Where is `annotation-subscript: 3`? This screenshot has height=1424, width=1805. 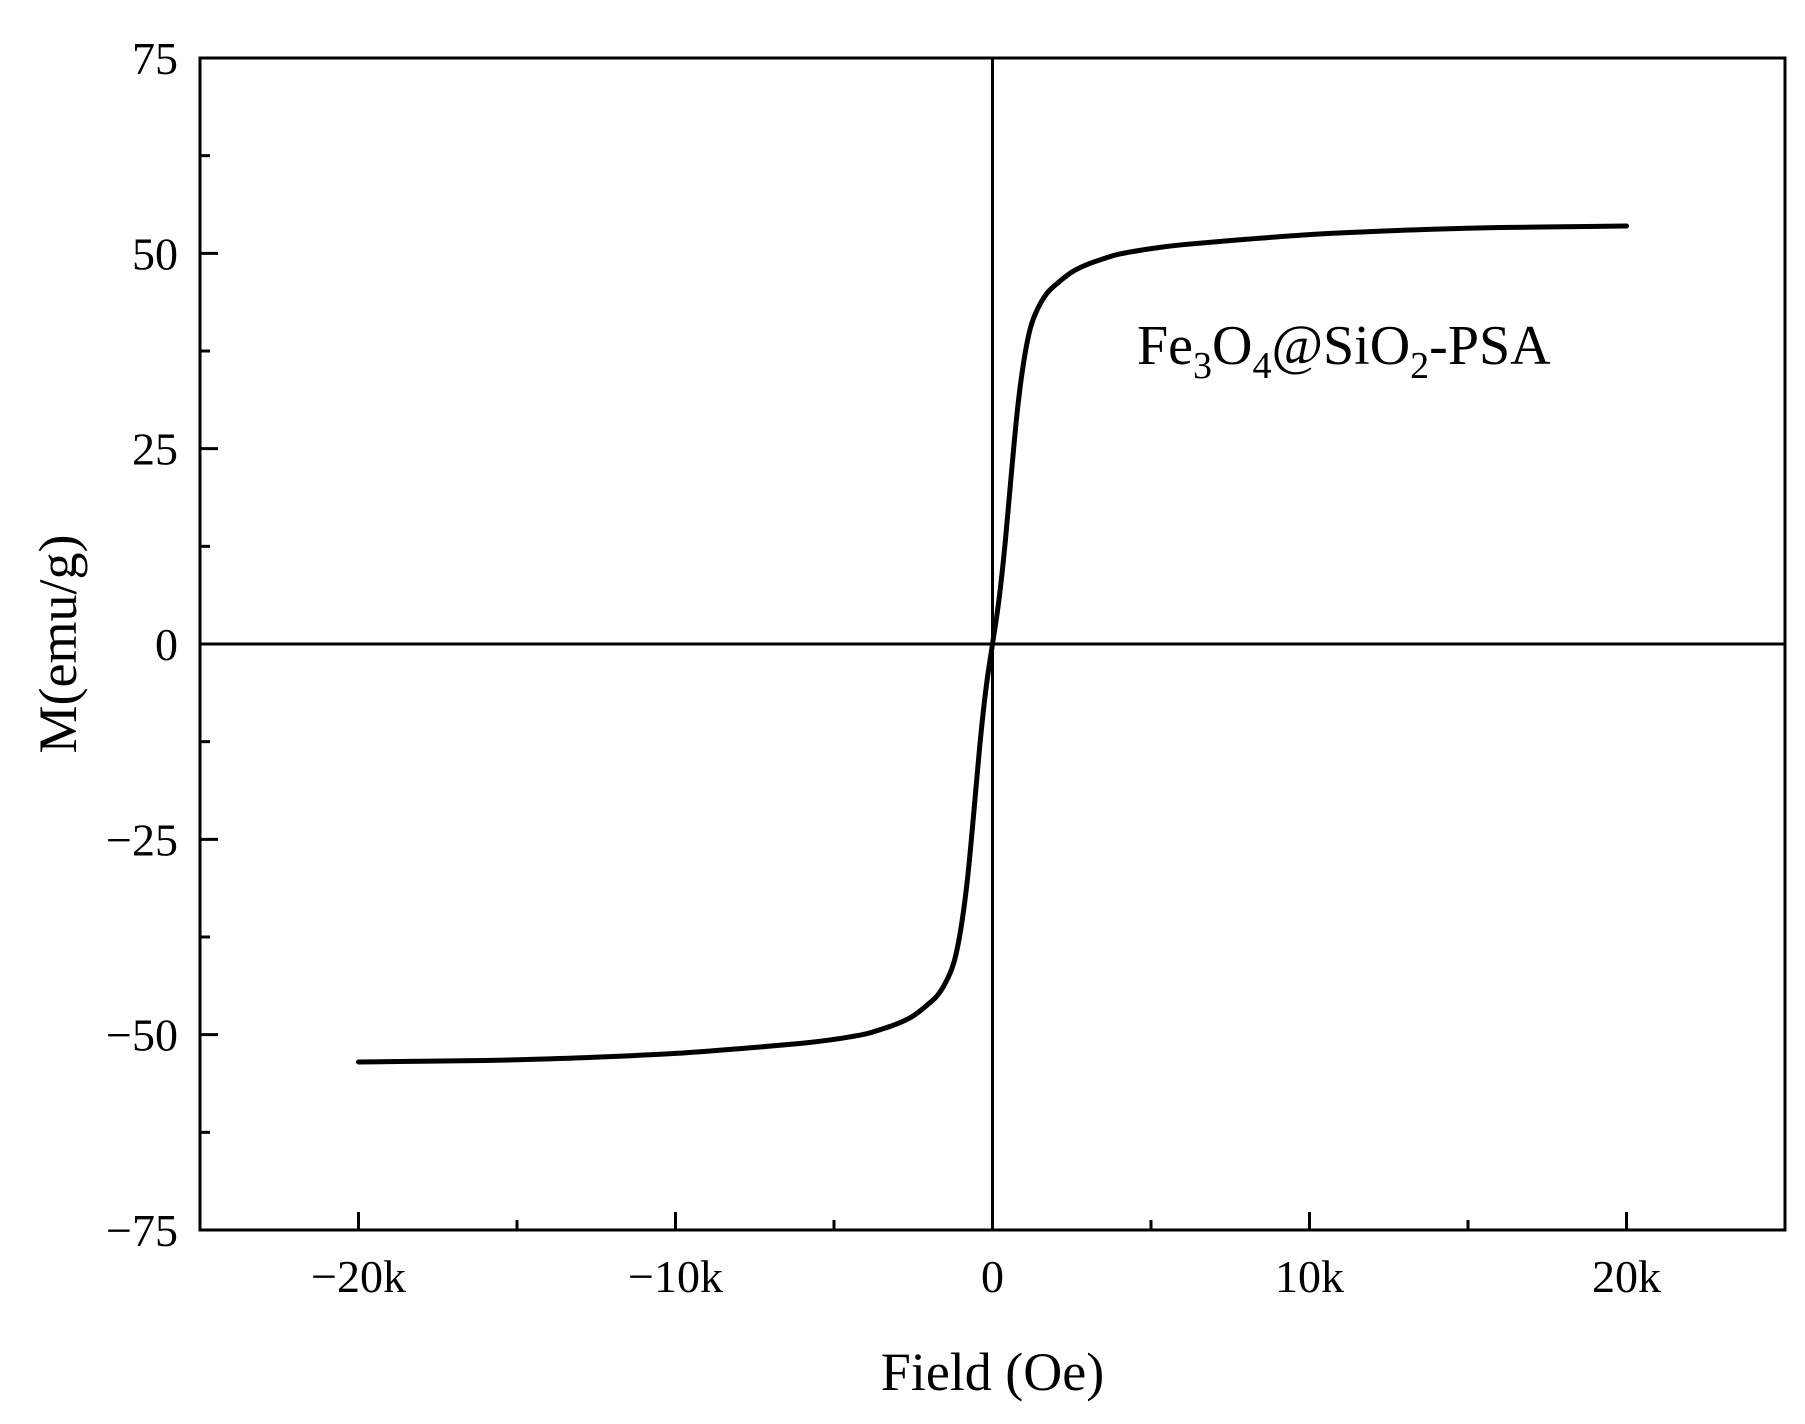
annotation-subscript: 3 is located at coordinates (1202, 366).